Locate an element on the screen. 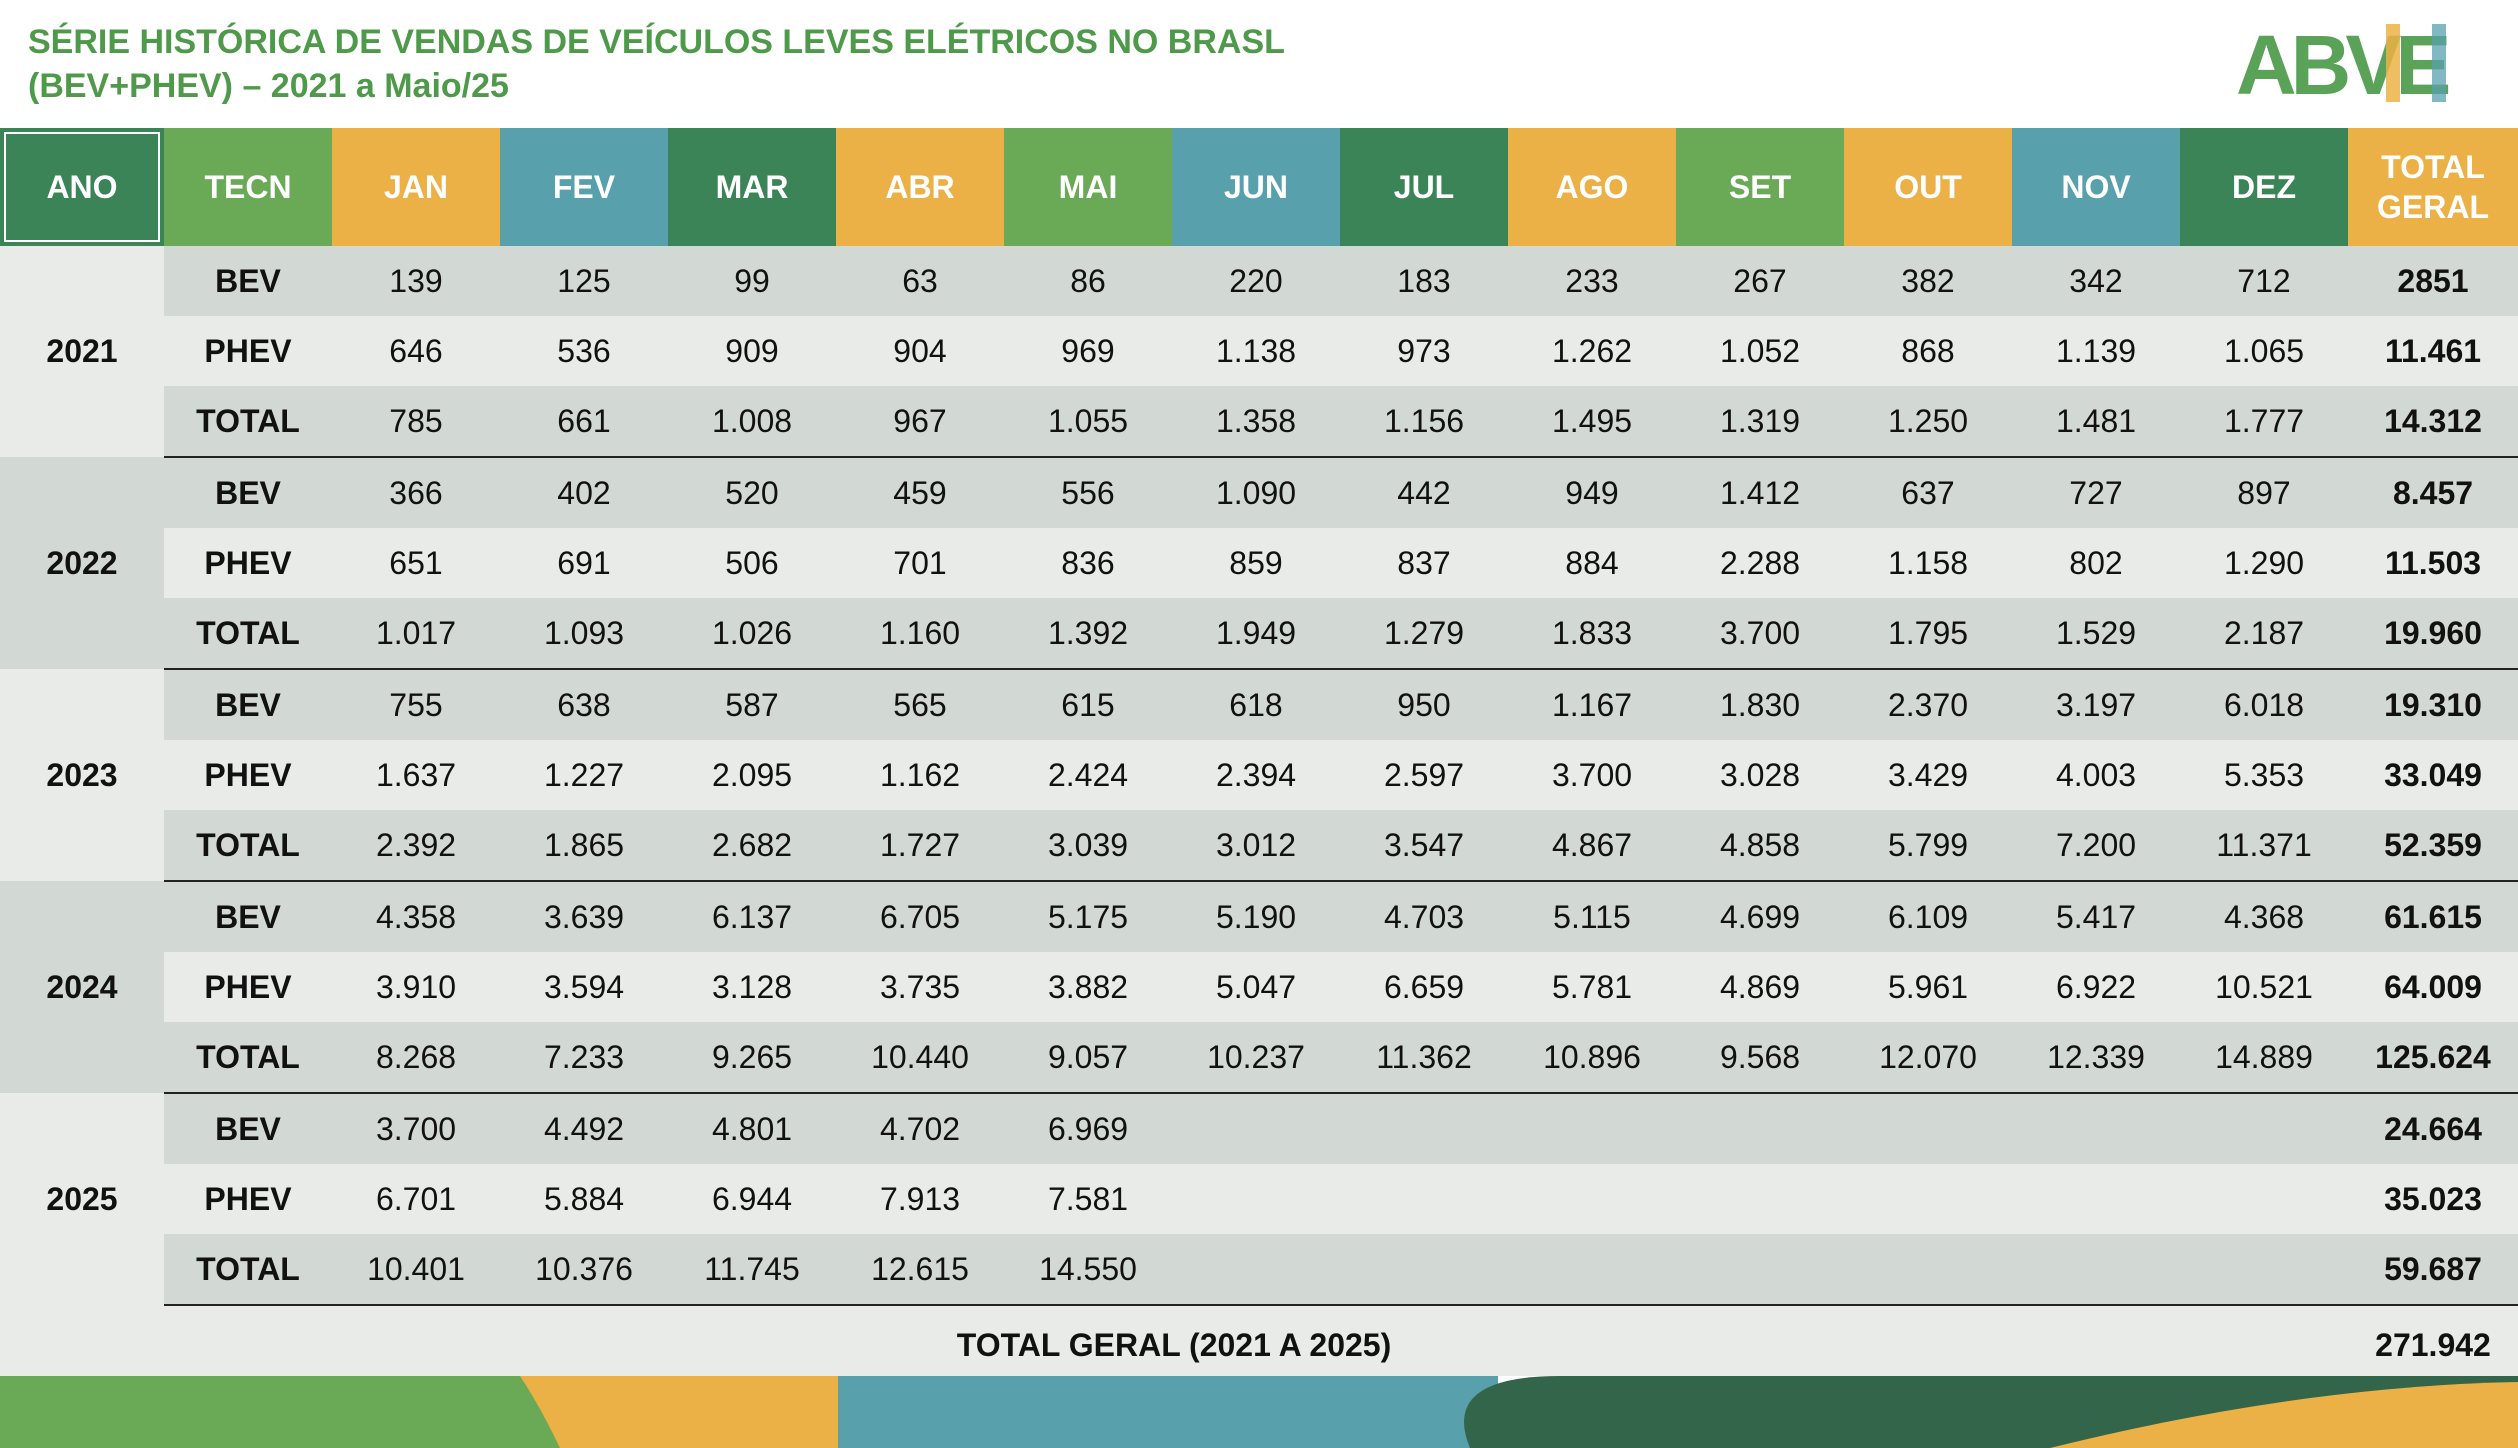 This screenshot has width=2518, height=1448. footer-band-orange is located at coordinates (680, 1412).